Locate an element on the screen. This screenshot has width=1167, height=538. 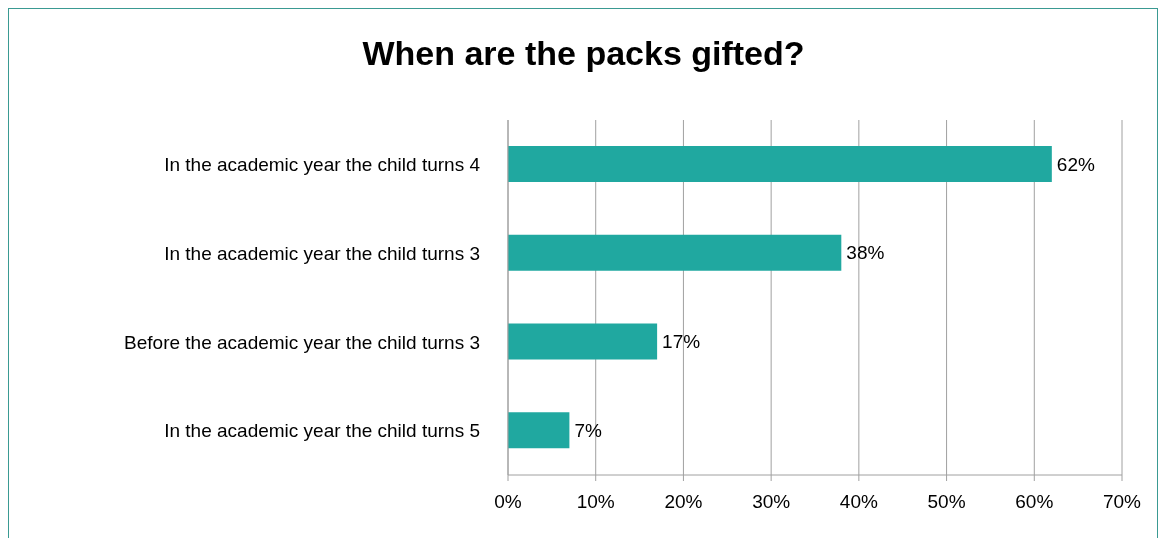
x-tick-label: 10% is located at coordinates (595, 502).